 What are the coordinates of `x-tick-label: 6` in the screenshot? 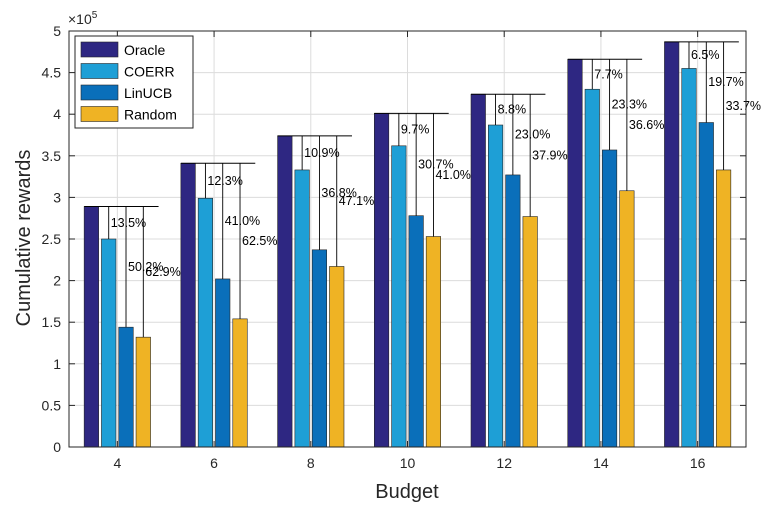 It's located at (214, 463).